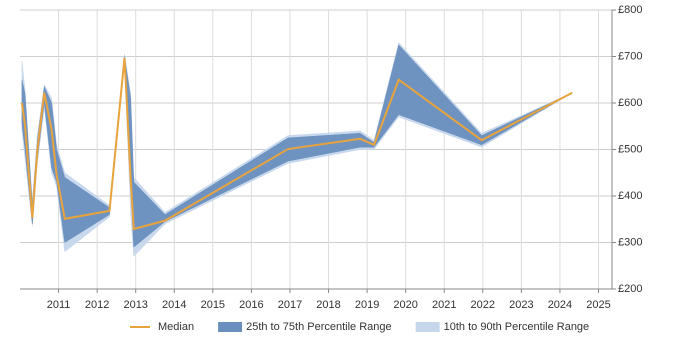 The height and width of the screenshot is (350, 700). What do you see at coordinates (135, 305) in the screenshot?
I see `x-tick-label: 2013` at bounding box center [135, 305].